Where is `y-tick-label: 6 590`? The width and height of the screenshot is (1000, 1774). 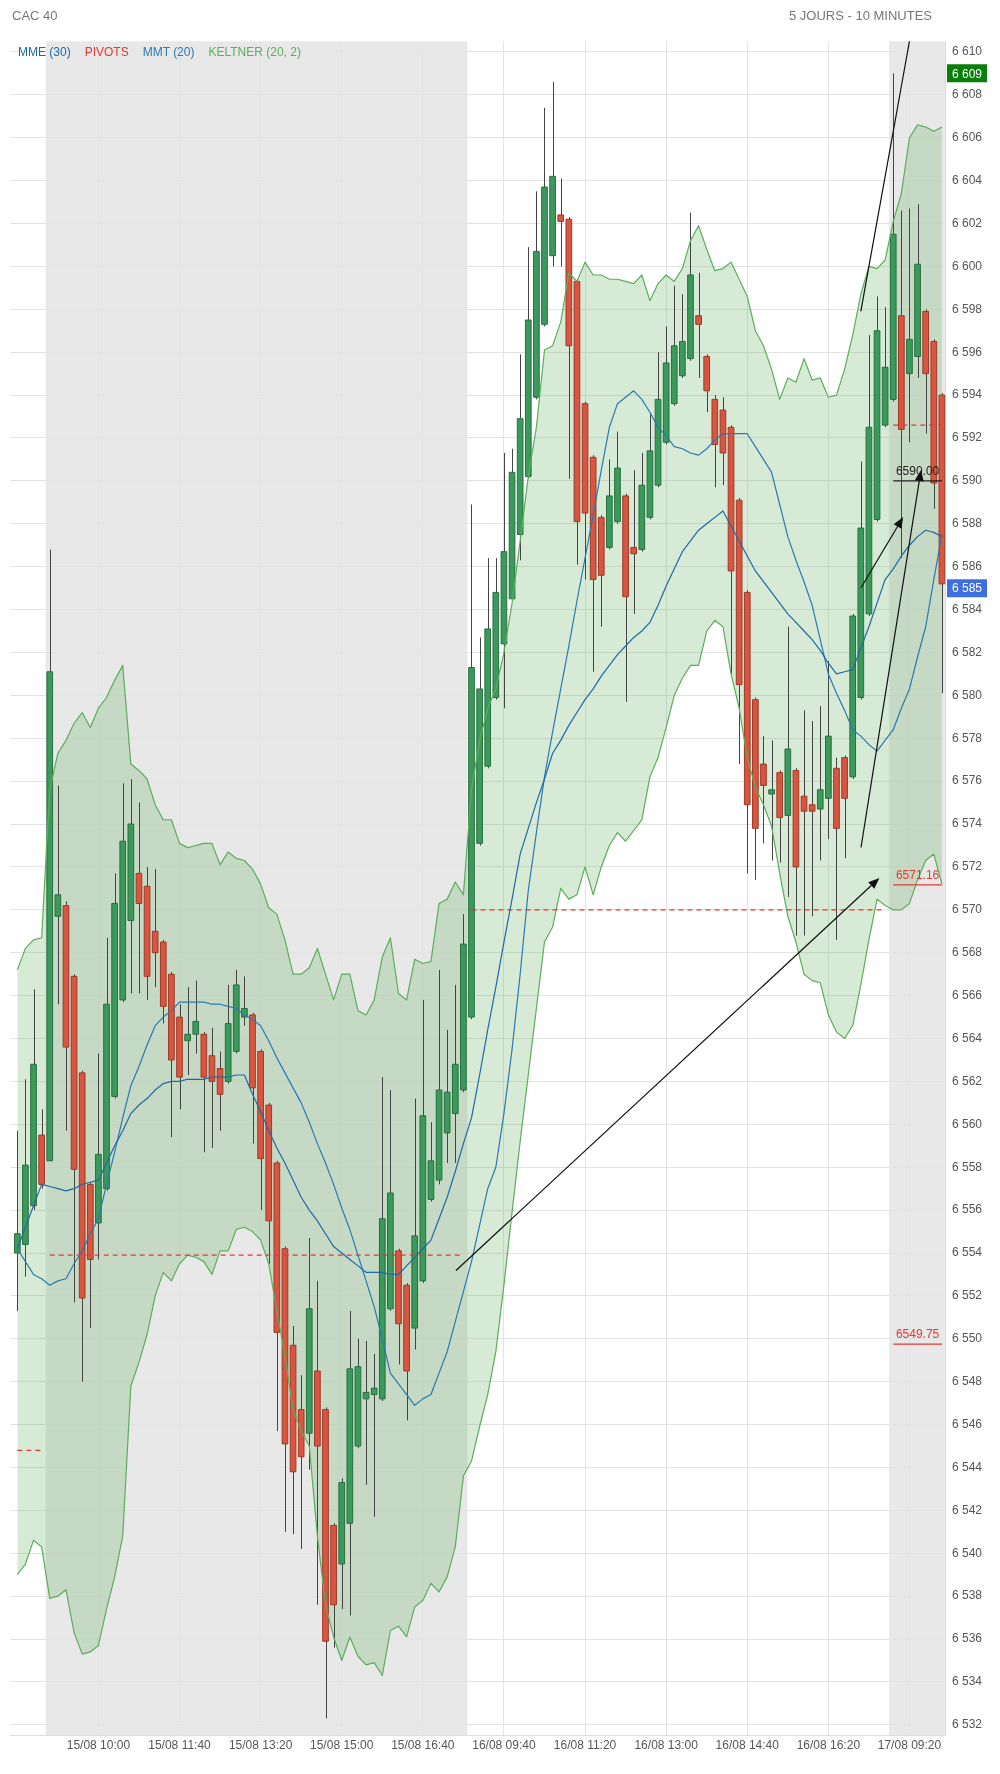
y-tick-label: 6 590 is located at coordinates (967, 480).